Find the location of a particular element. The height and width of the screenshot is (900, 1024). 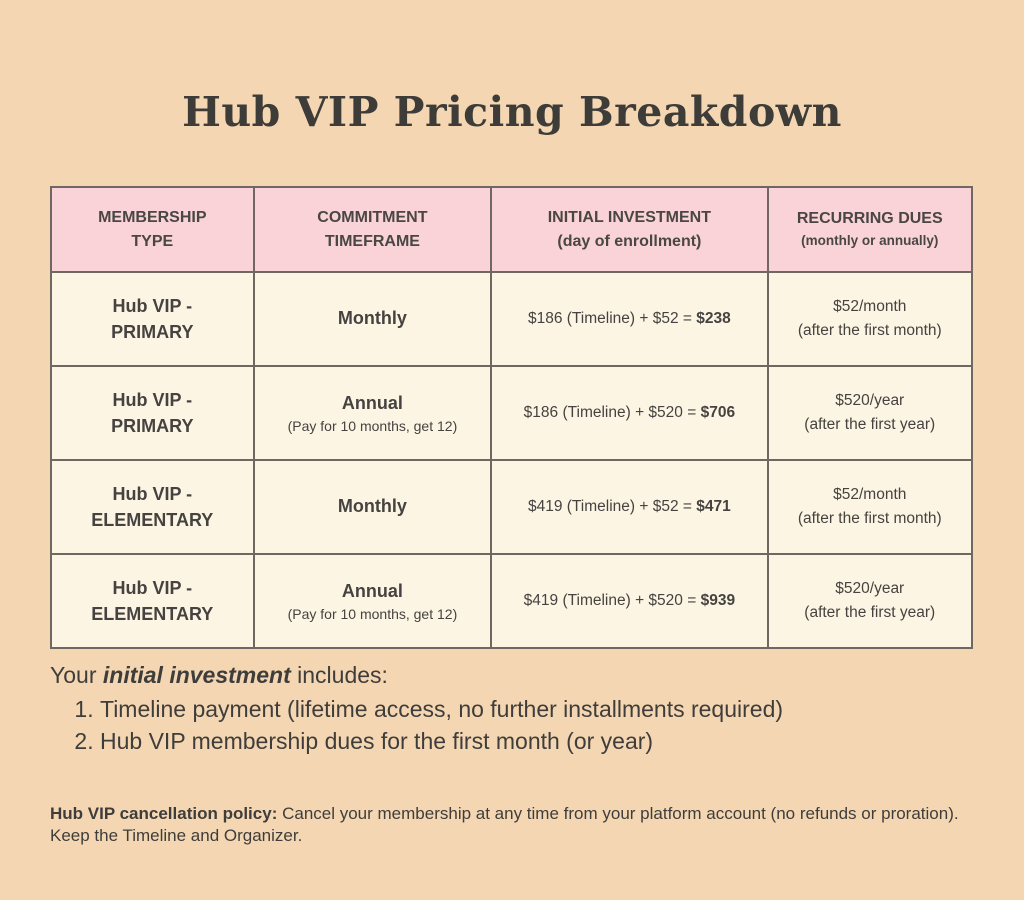

column-header-label: MEMBERSHIP TYPE is located at coordinates (152, 229).